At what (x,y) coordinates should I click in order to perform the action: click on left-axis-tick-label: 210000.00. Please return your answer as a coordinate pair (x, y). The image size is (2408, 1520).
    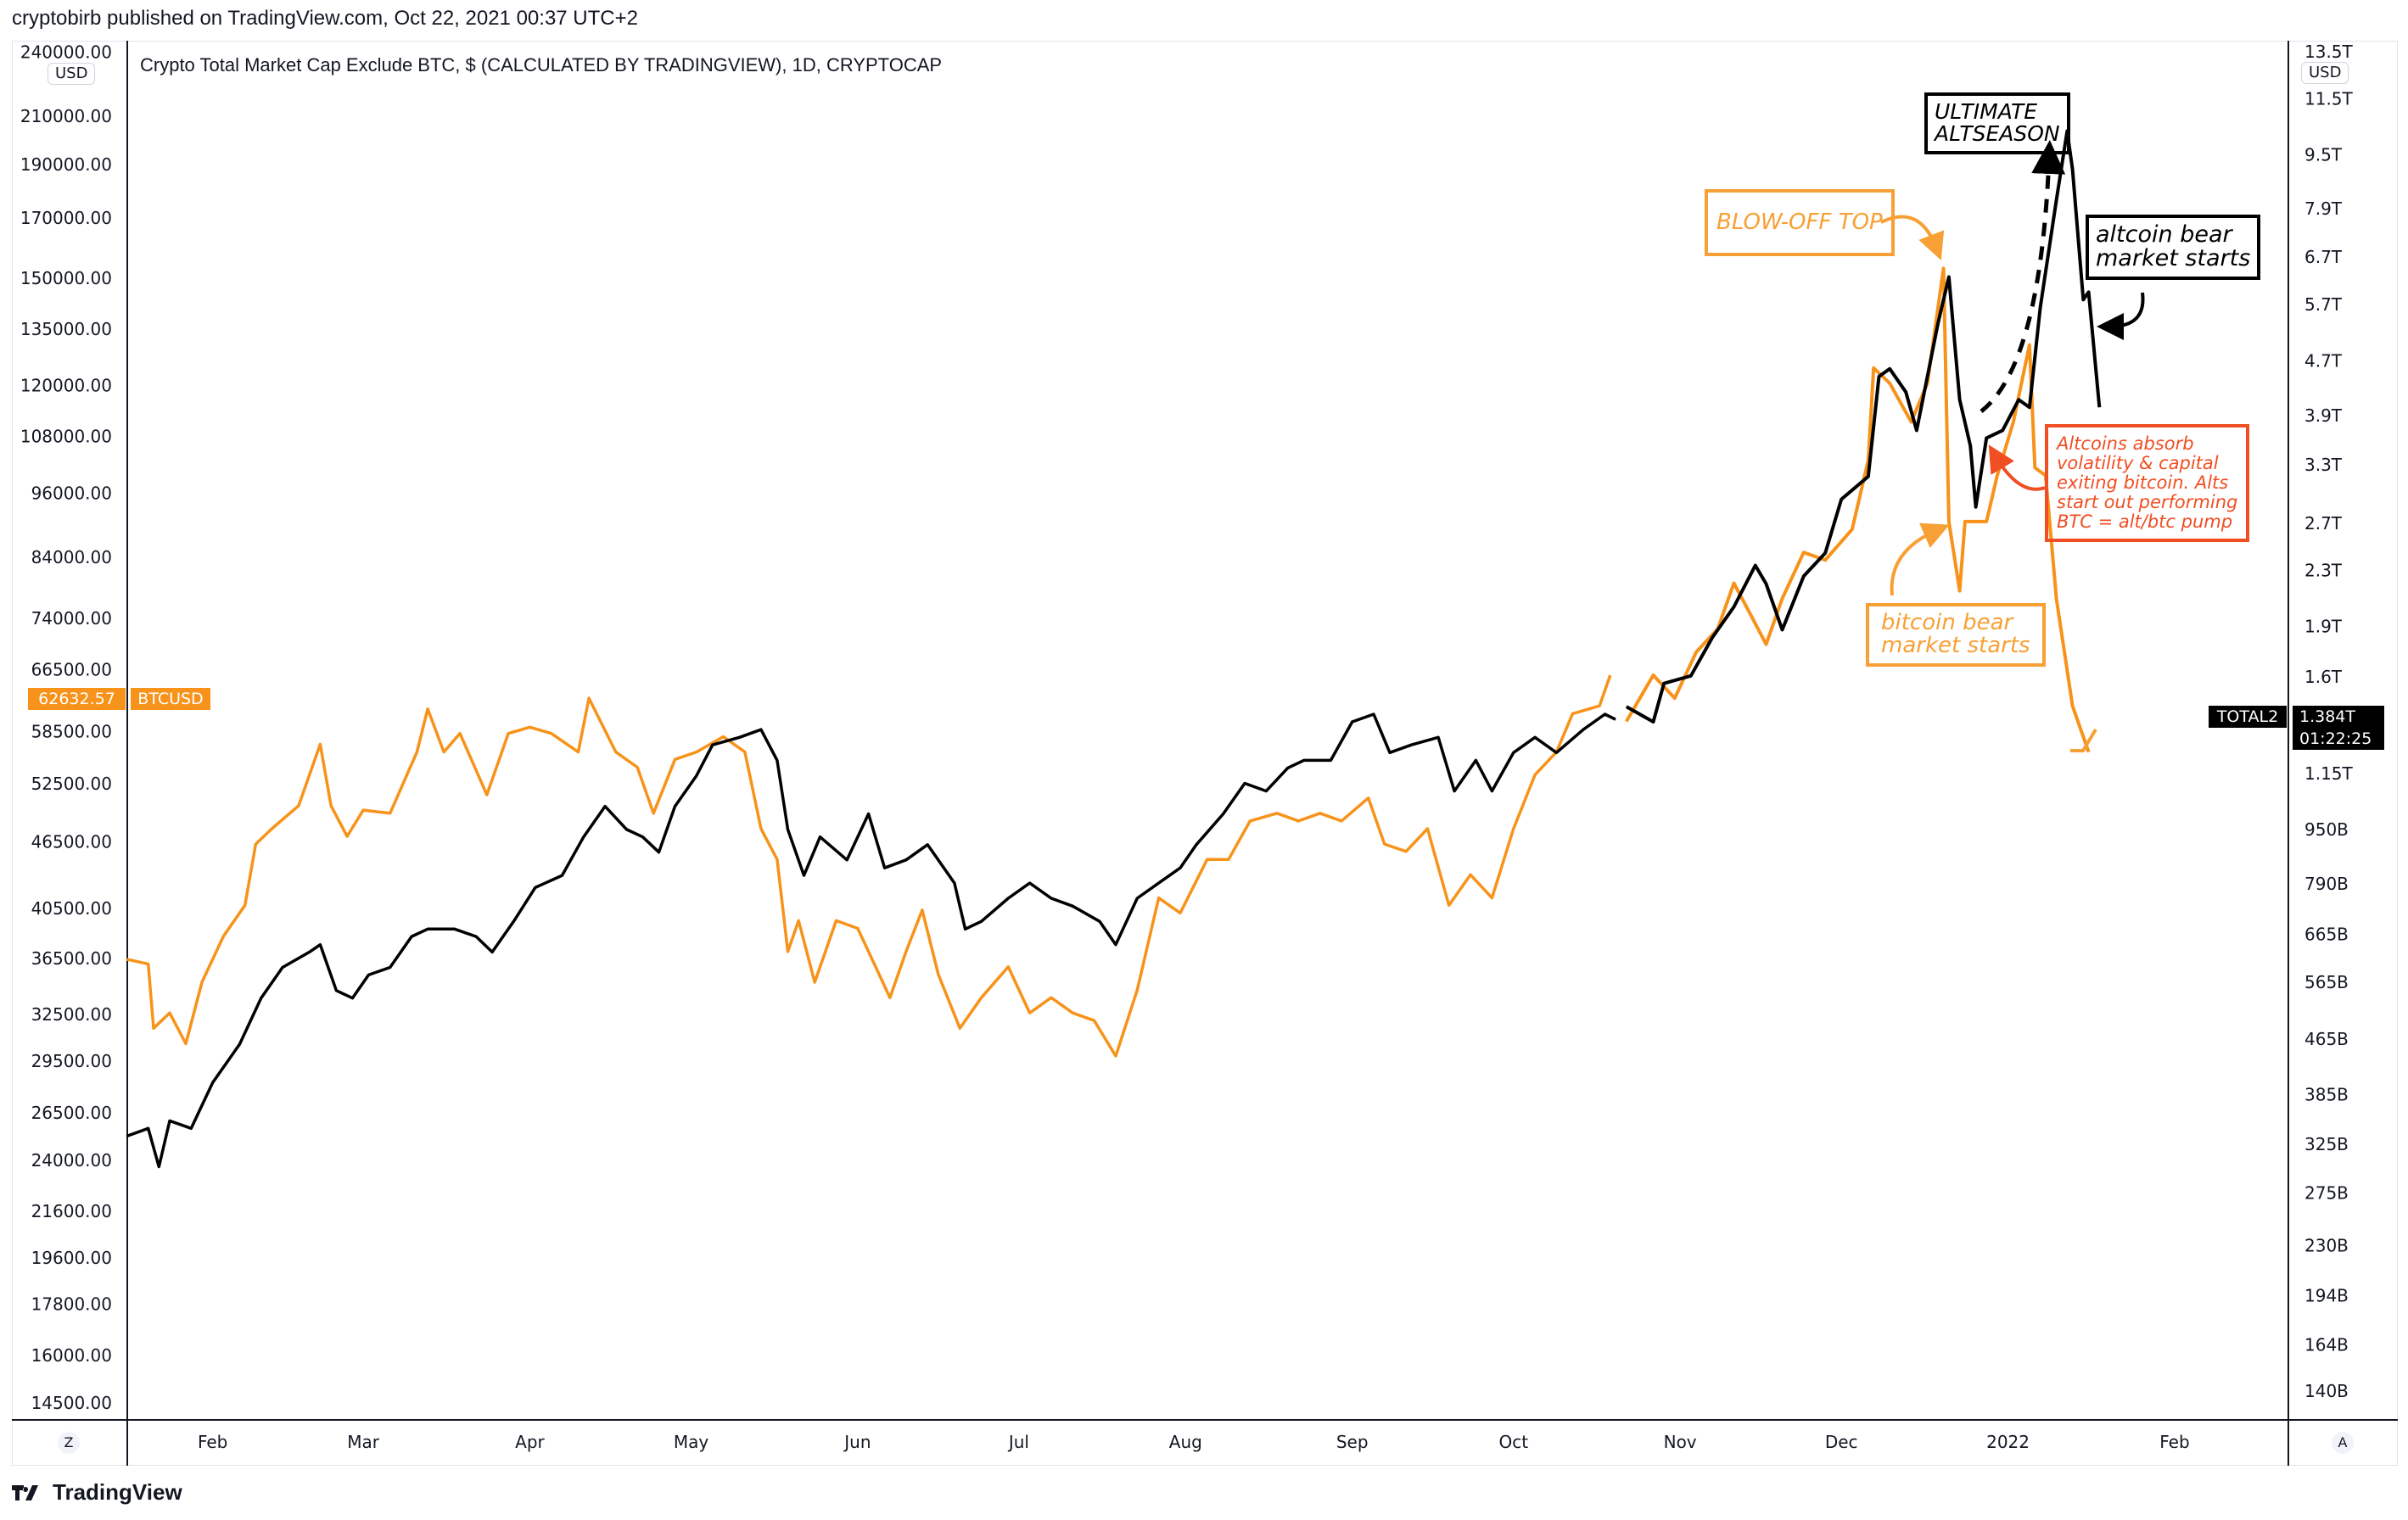
    Looking at the image, I should click on (66, 116).